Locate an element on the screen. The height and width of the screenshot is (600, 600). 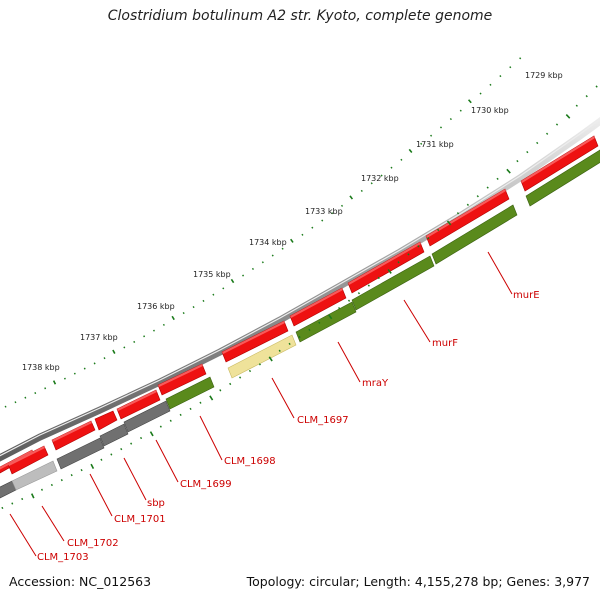
kbp-label: 1730 kbp is located at coordinates (490, 110).